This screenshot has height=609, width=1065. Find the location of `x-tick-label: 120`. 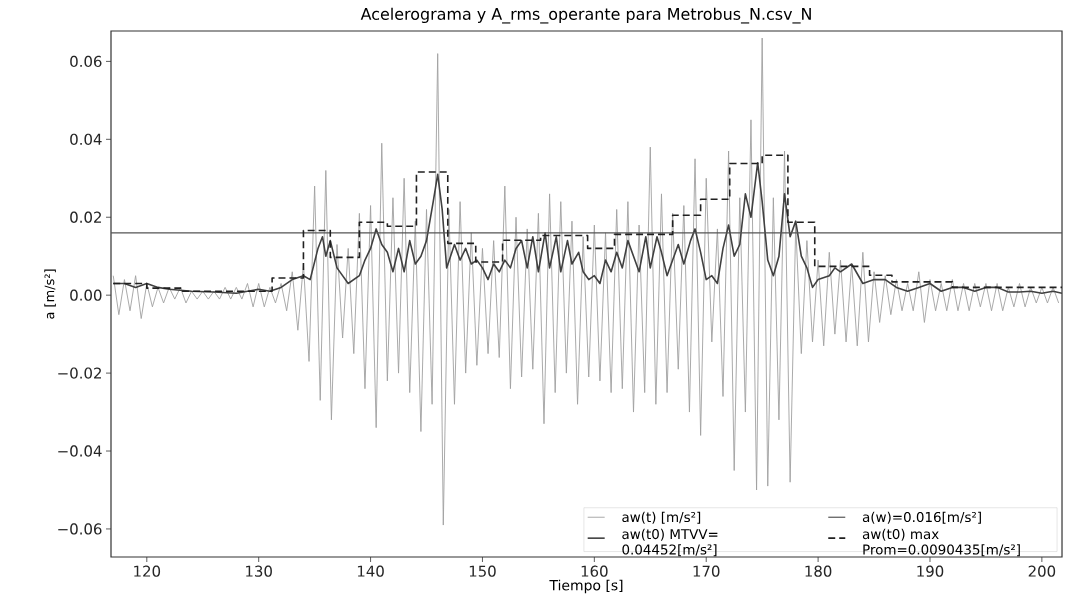

x-tick-label: 120 is located at coordinates (147, 571).